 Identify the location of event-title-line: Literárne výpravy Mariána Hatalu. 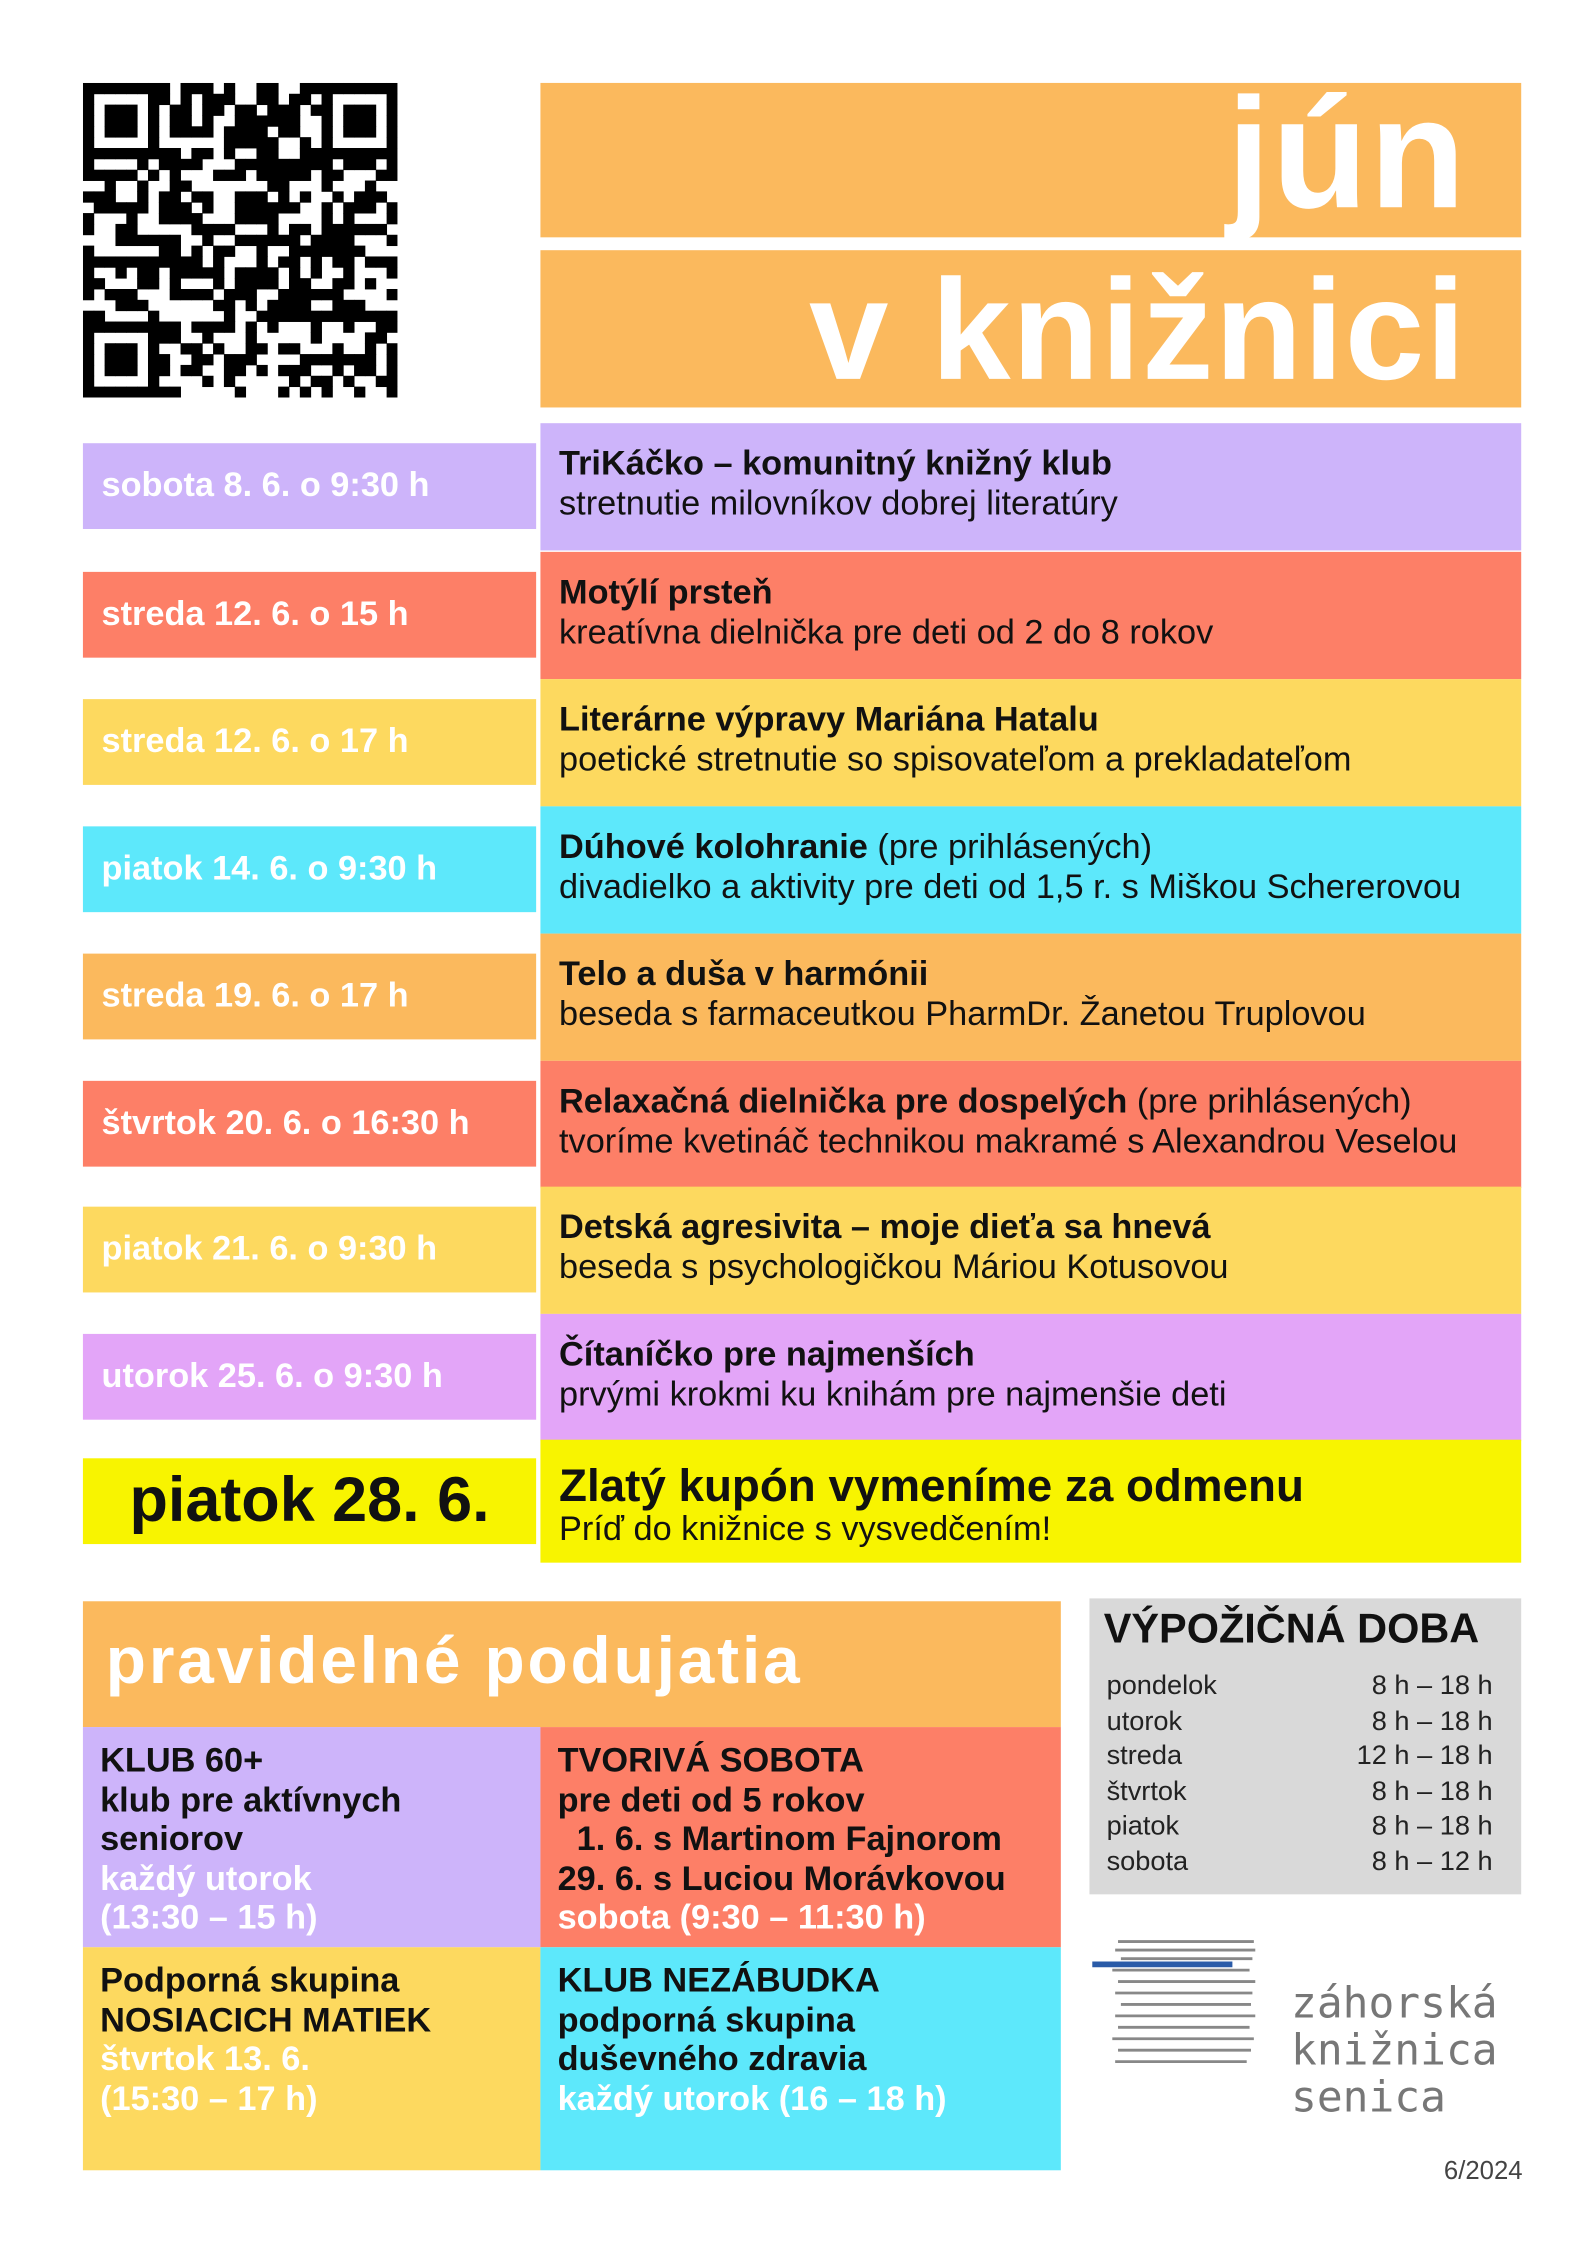
(1040, 721).